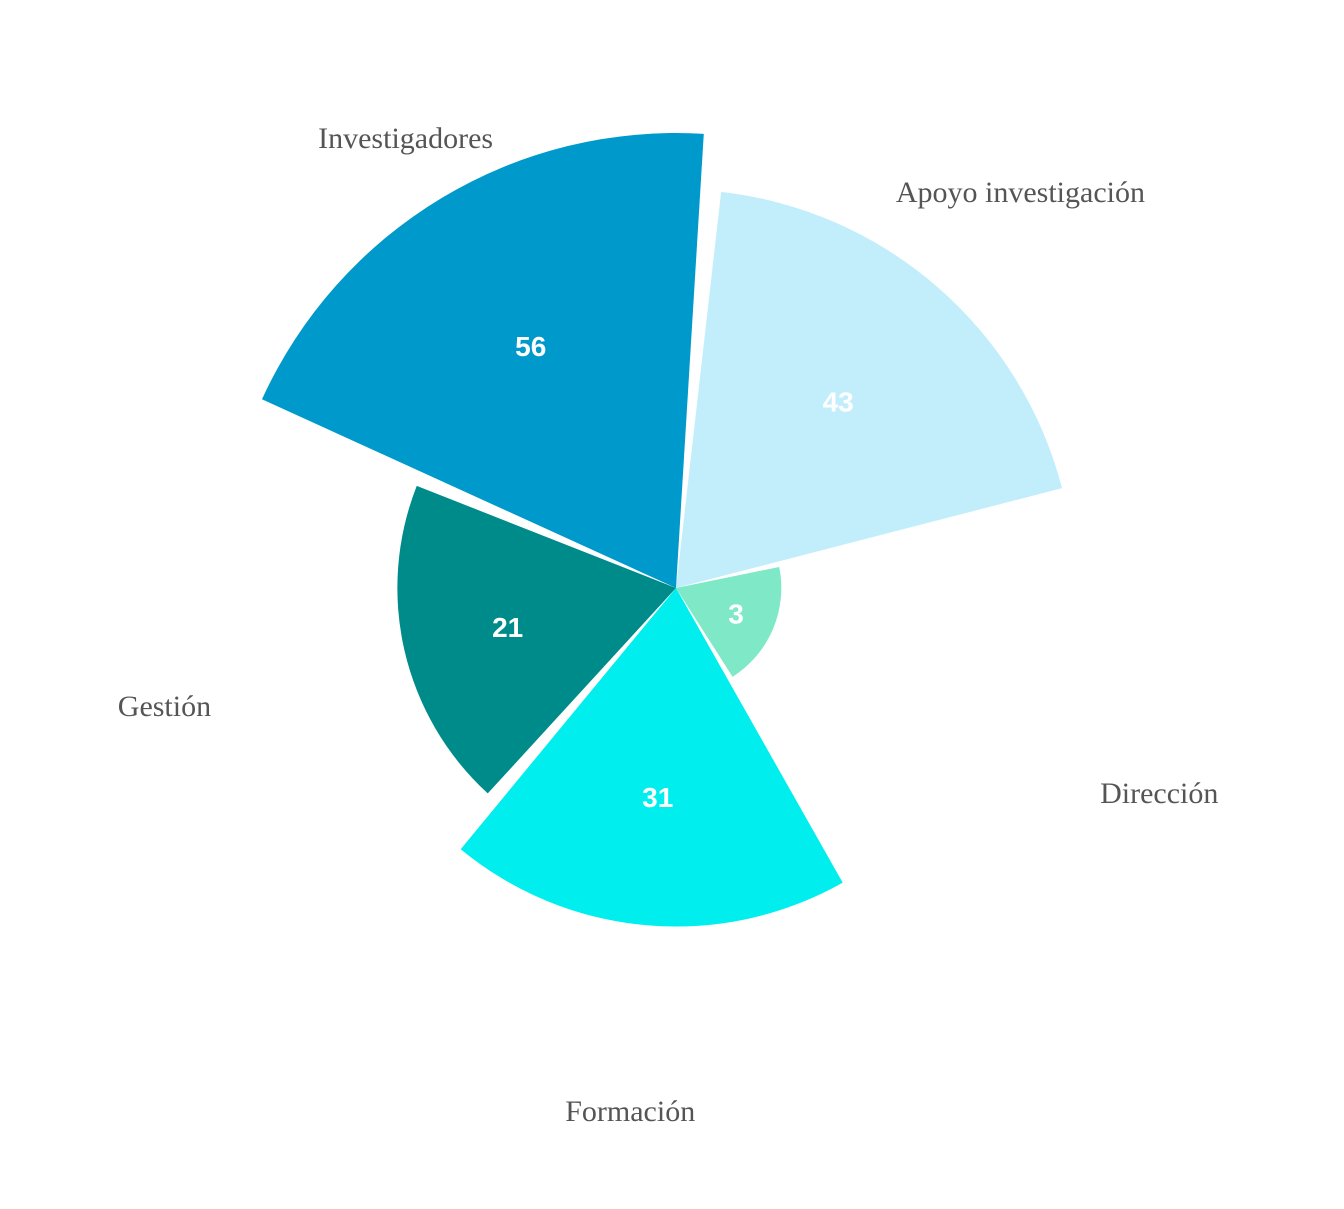 Image resolution: width=1344 pixels, height=1209 pixels. I want to click on value-label-apoyo-investigacion: 43, so click(838, 401).